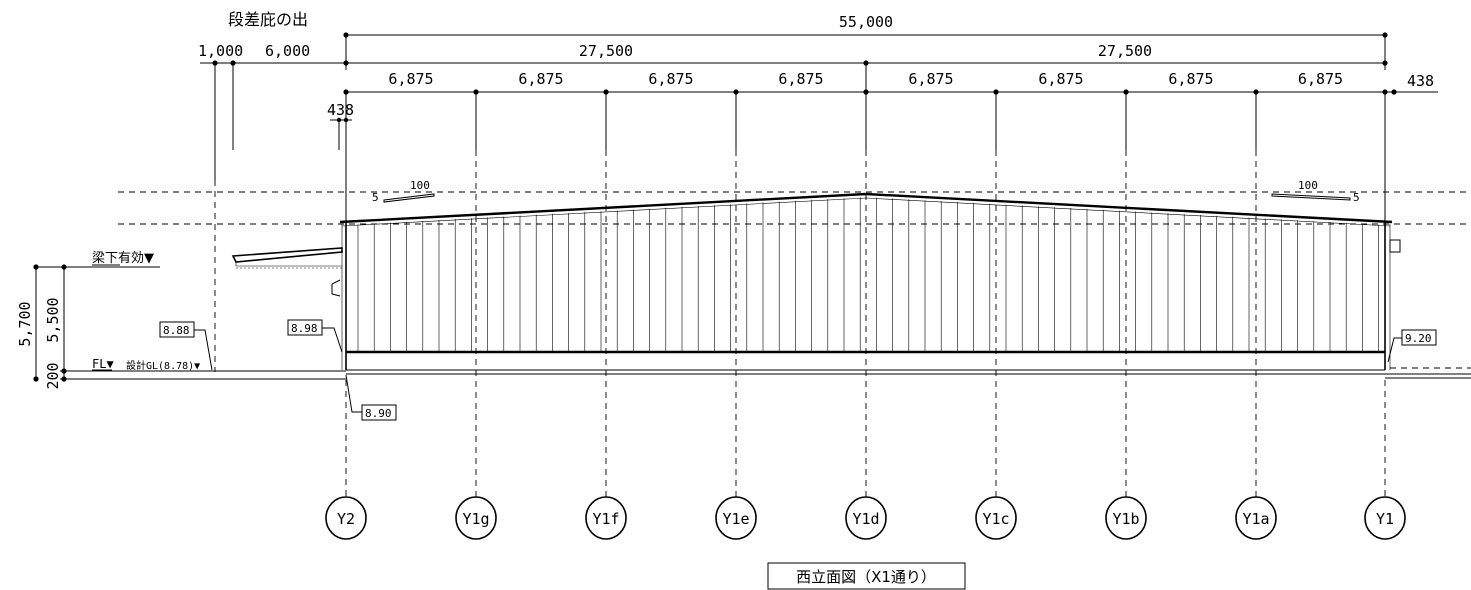 Image resolution: width=1471 pixels, height=590 pixels. I want to click on offset-left-438-mark, so click(341, 133).